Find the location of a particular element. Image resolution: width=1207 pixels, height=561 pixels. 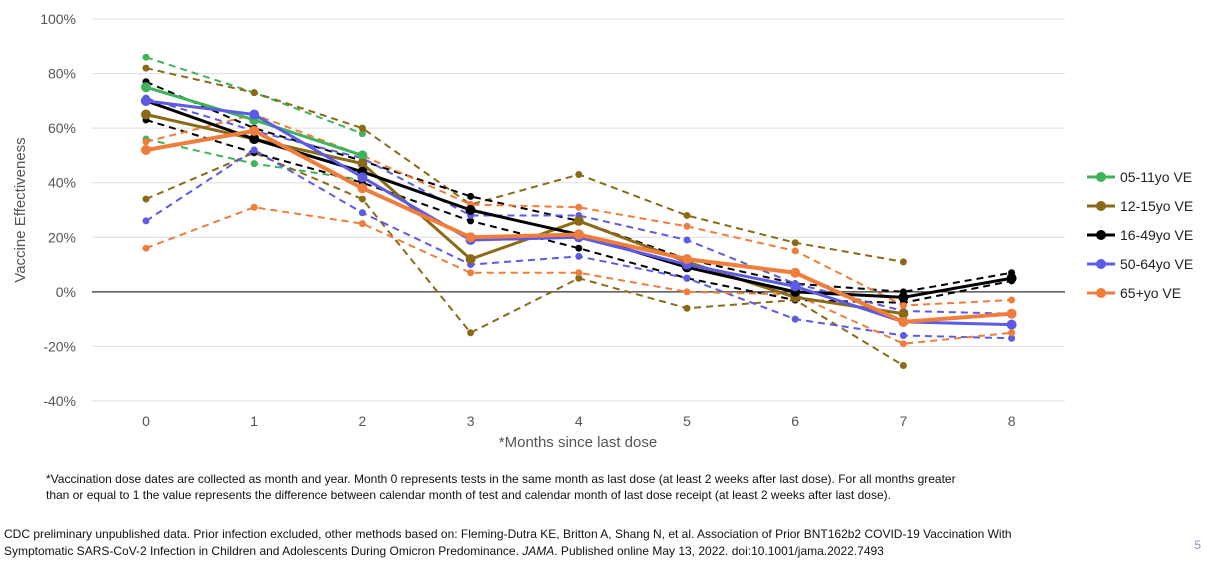

x-tick-label: 3 is located at coordinates (471, 421).